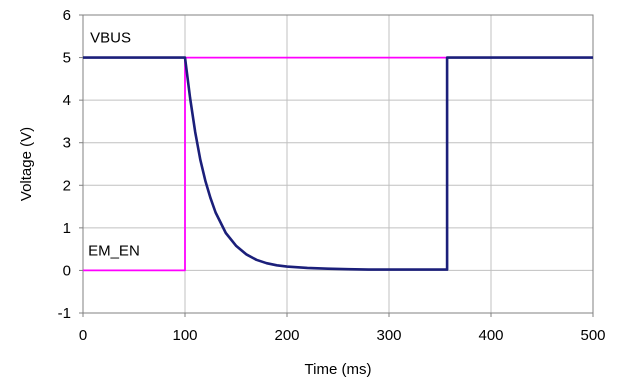  I want to click on y-tick-label: 1, so click(67, 228).